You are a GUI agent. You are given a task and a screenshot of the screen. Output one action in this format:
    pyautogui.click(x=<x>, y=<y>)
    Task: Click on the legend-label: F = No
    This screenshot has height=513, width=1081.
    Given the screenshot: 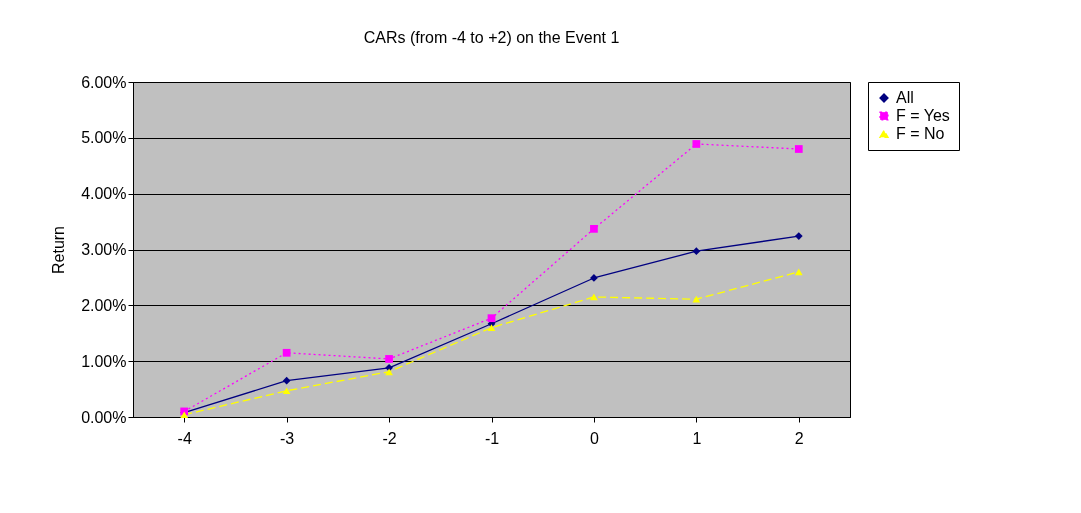 What is the action you would take?
    pyautogui.click(x=920, y=133)
    